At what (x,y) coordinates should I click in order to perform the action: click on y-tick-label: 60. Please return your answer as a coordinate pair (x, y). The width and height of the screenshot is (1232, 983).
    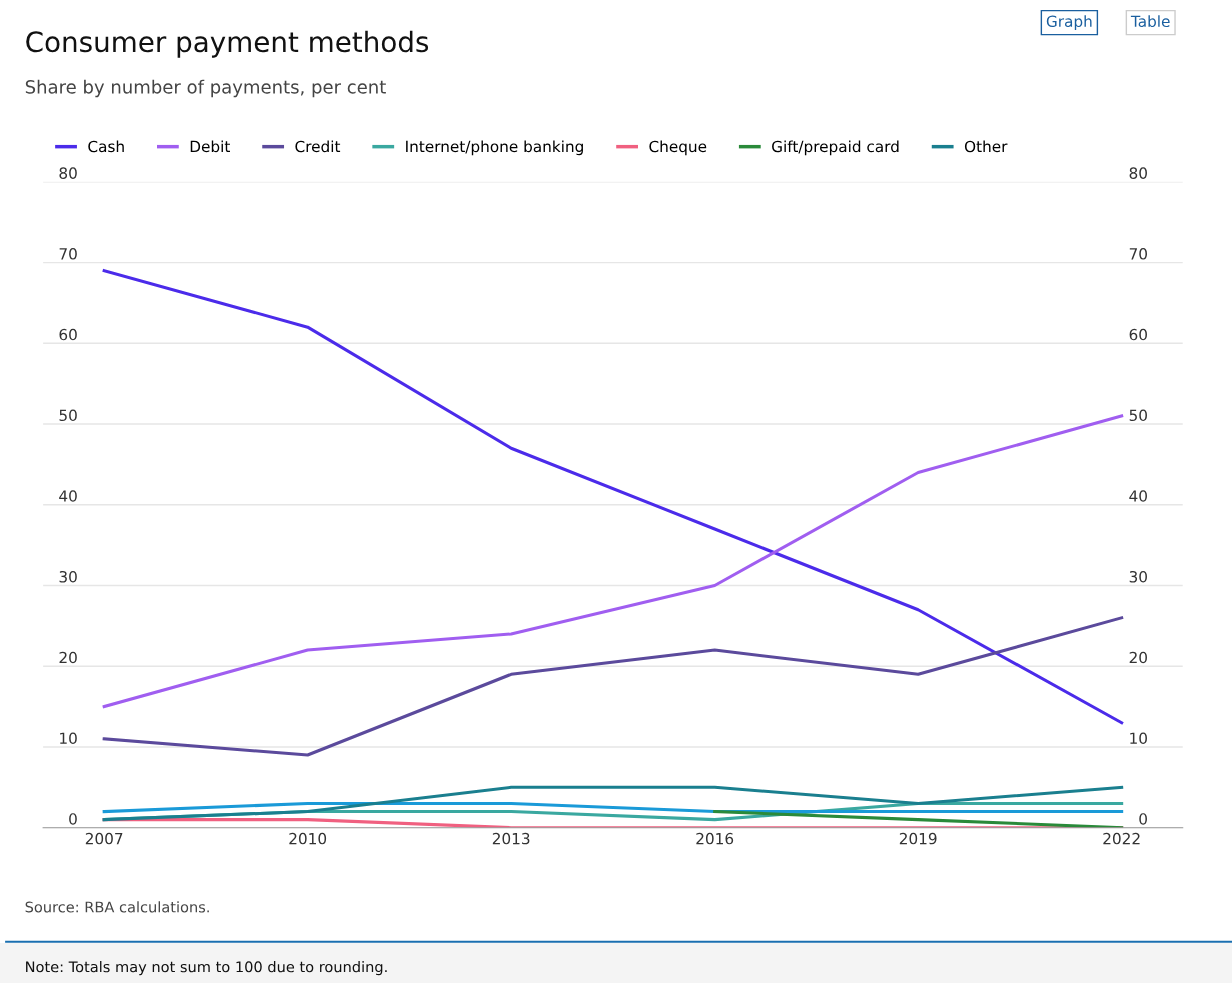
    Looking at the image, I should click on (68, 334).